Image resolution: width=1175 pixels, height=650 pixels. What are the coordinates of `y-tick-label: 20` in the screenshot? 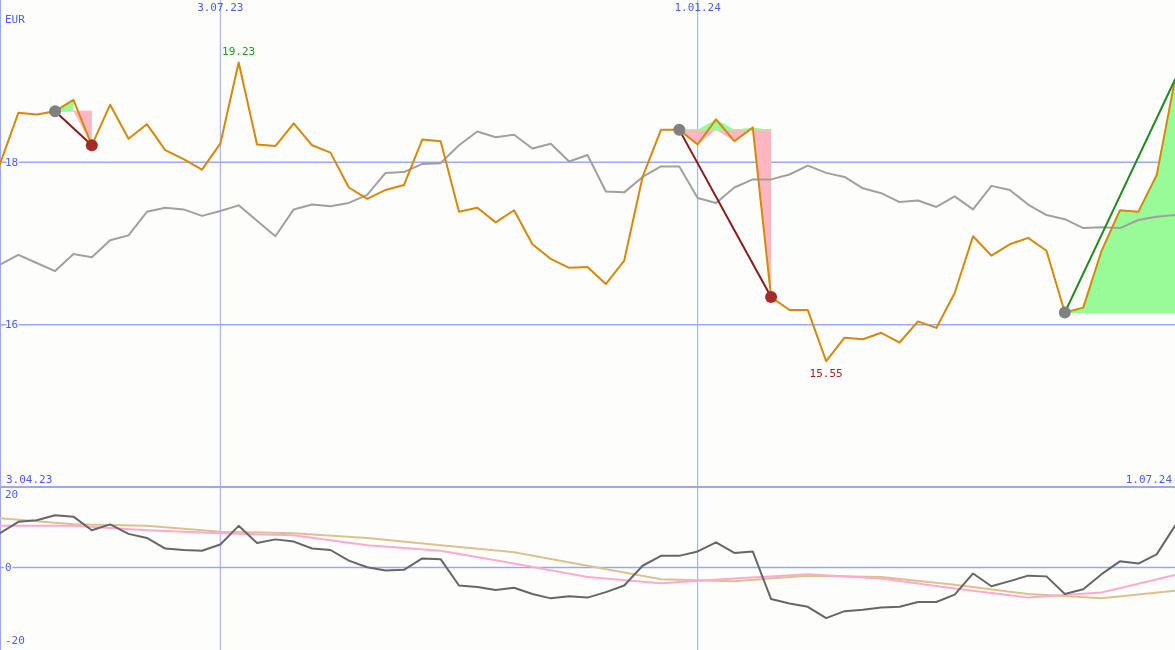 It's located at (12, 494).